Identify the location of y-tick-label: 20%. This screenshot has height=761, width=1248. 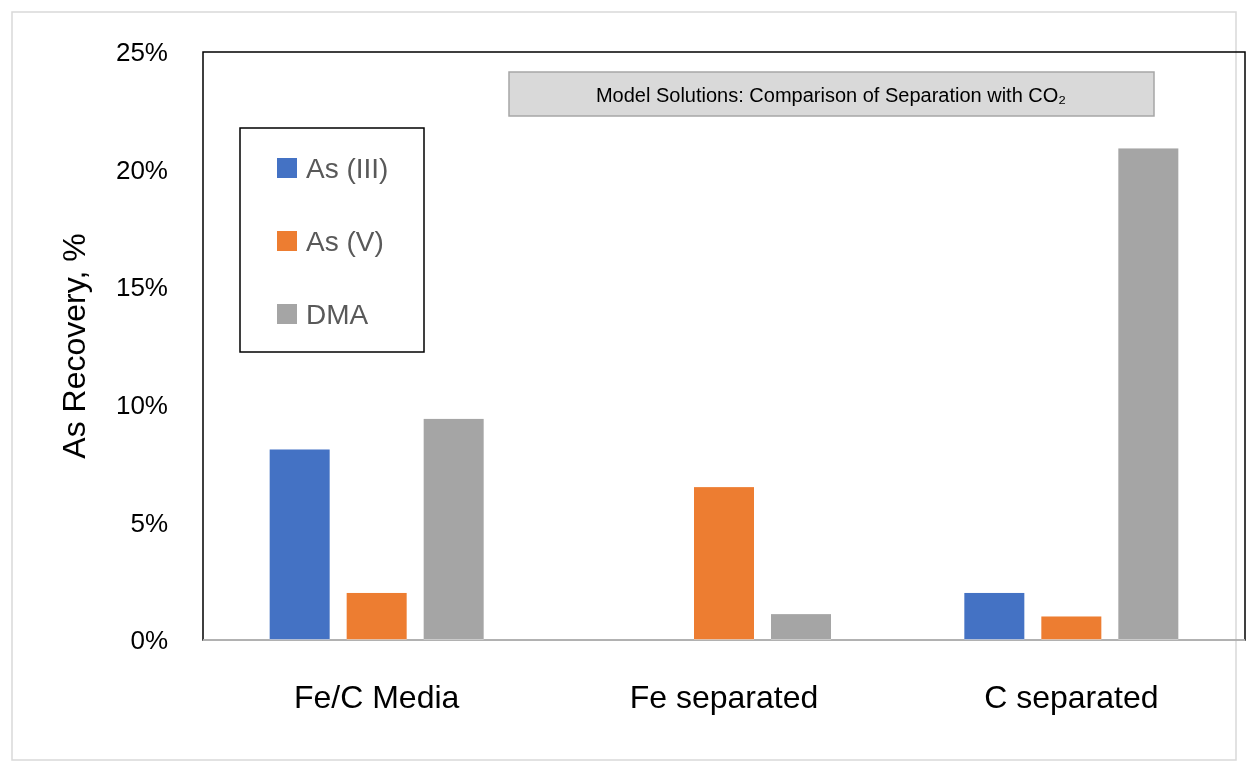
(141, 169).